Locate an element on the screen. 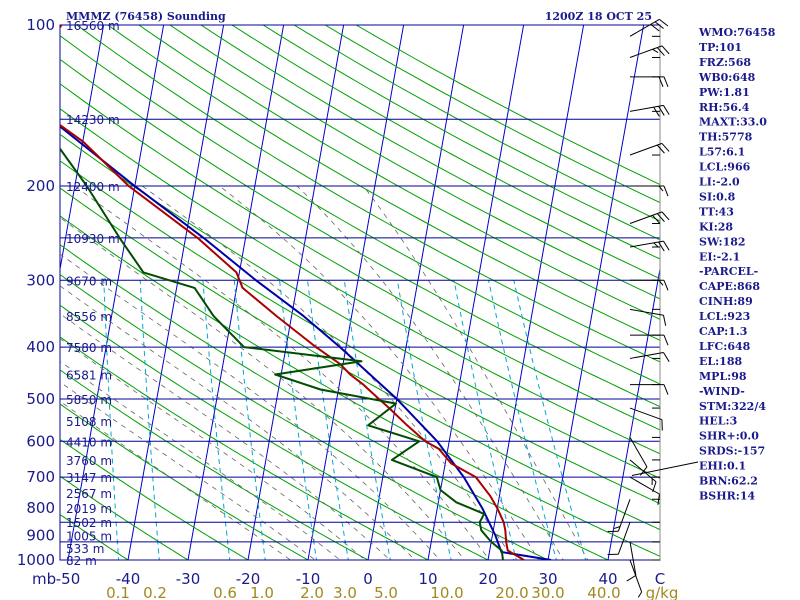 Image resolution: width=800 pixels, height=600 pixels. sounding-index: LI:-2.0 is located at coordinates (719, 182).